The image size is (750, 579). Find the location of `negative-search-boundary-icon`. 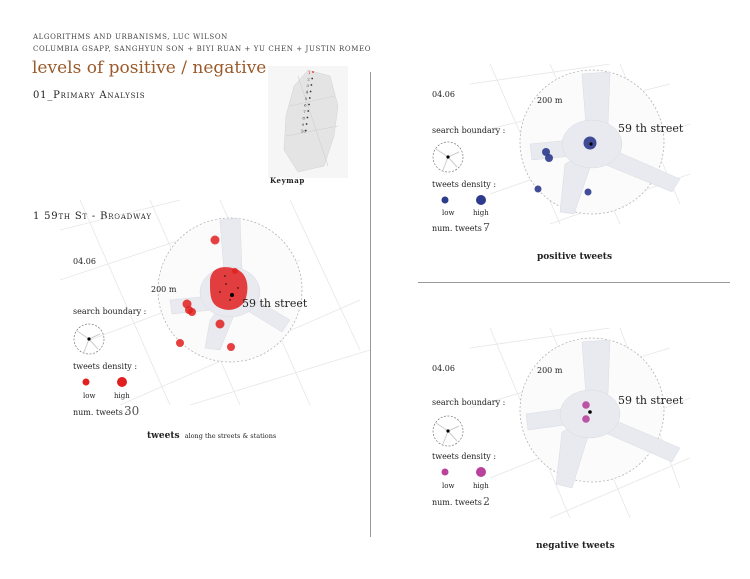

negative-search-boundary-icon is located at coordinates (448, 431).